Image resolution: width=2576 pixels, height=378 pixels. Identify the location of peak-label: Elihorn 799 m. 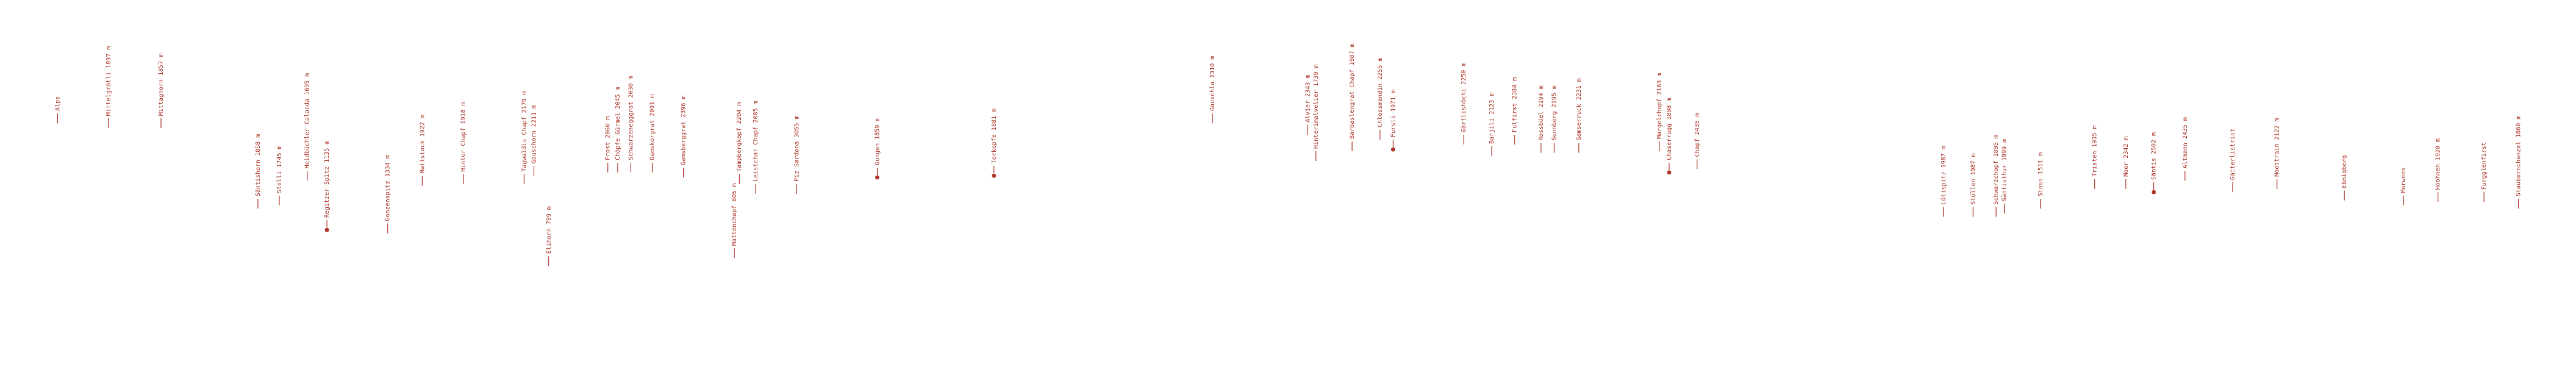
(549, 230).